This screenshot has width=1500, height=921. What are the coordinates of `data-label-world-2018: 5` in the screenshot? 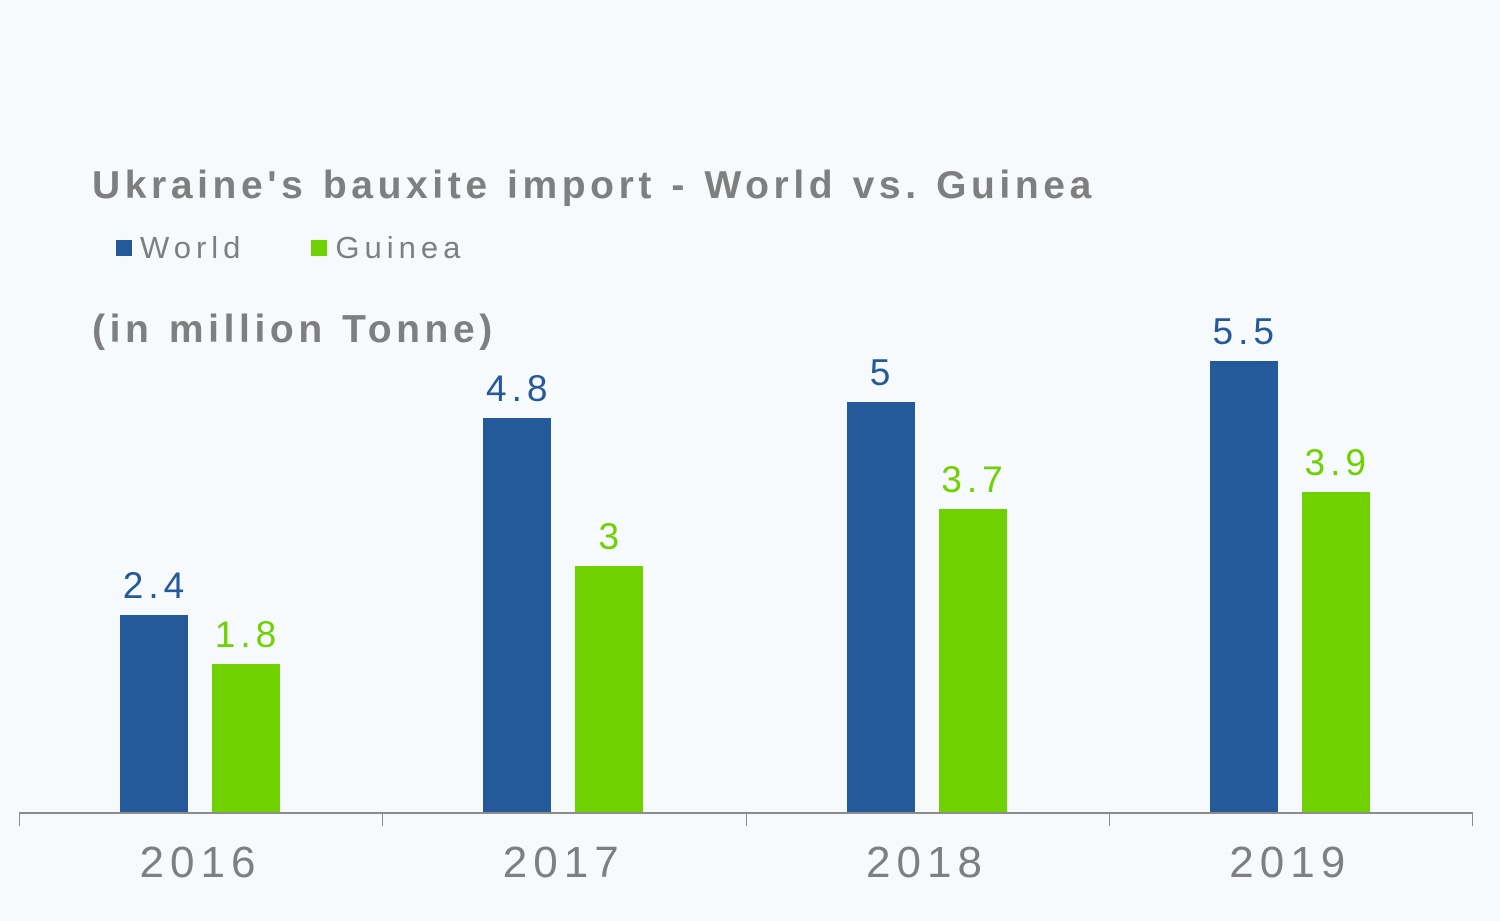 It's located at (882, 372).